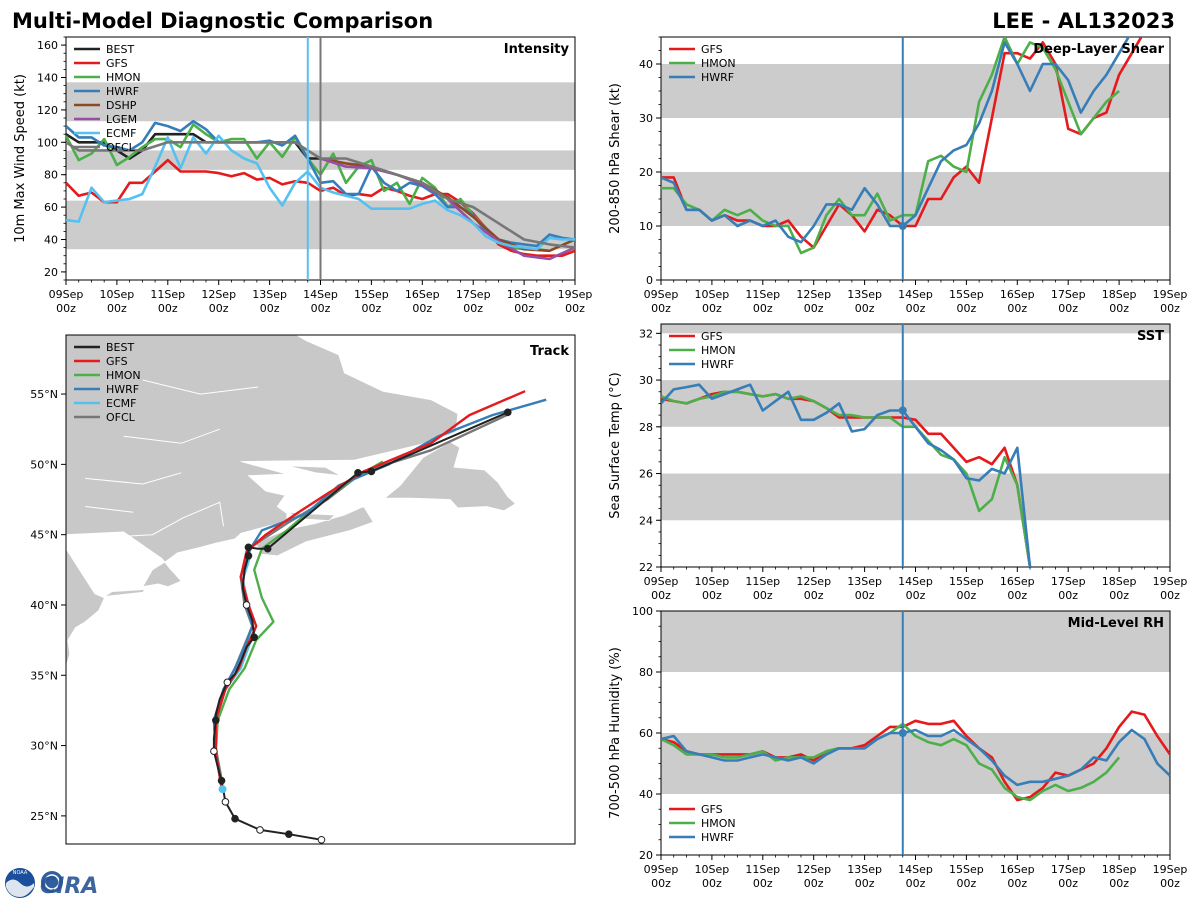  Describe the element at coordinates (52, 882) in the screenshot. I see `cira-globe-inner-icon` at that location.